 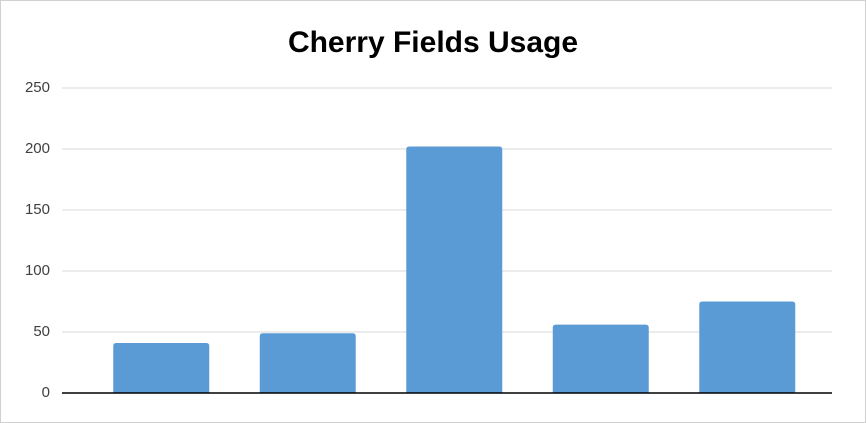 What do you see at coordinates (37, 270) in the screenshot?
I see `y-tick-label: 100` at bounding box center [37, 270].